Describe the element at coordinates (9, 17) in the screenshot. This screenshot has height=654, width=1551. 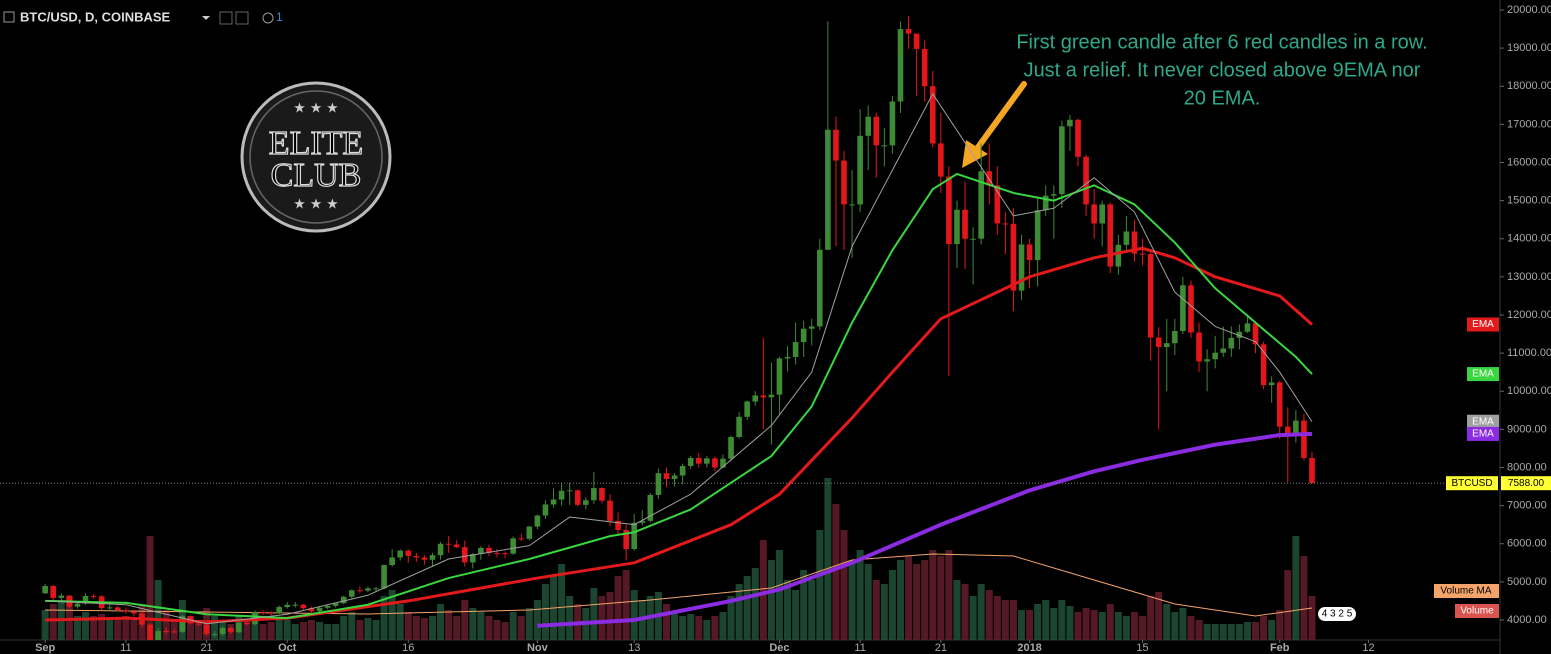
I see `collapse-icon` at that location.